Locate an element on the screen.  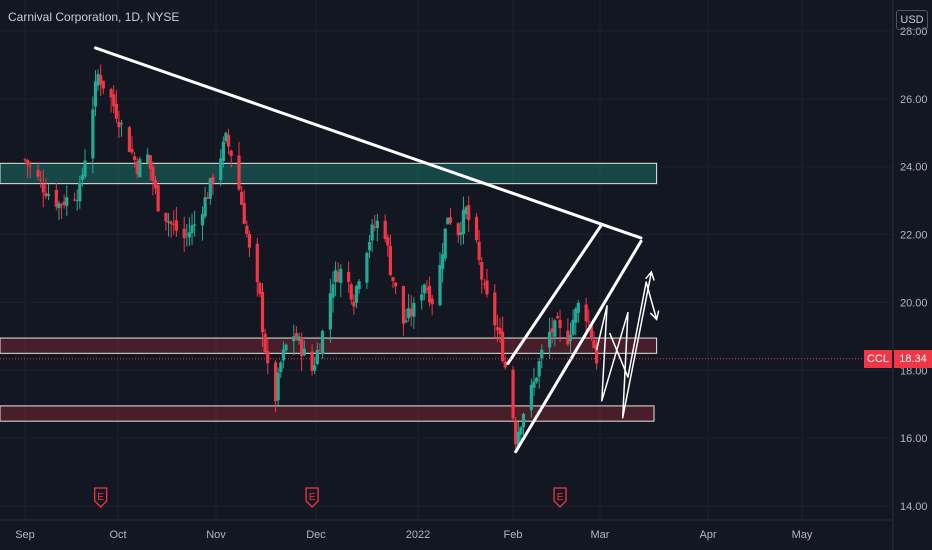
y-tick-label: 18.00 is located at coordinates (914, 371).